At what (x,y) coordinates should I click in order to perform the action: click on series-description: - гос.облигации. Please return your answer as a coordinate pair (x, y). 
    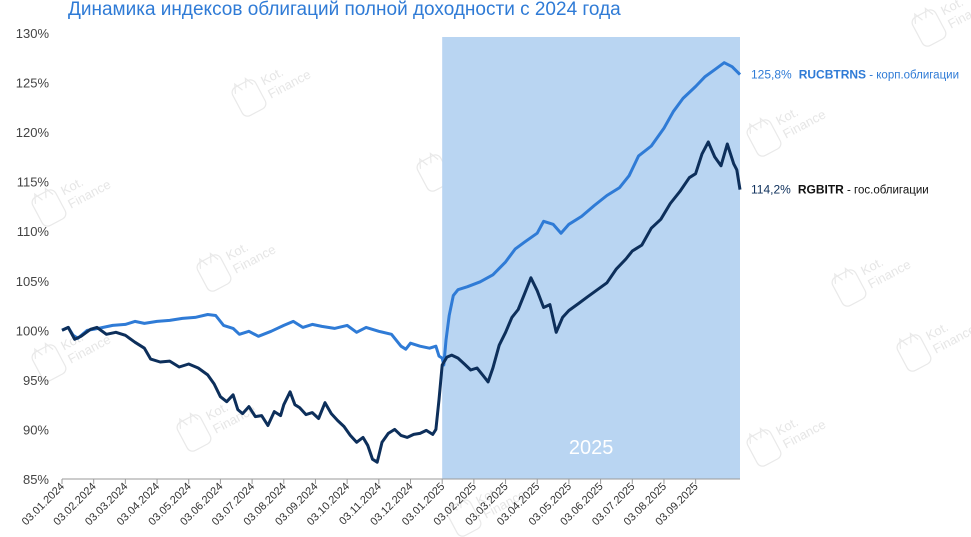
    Looking at the image, I should click on (886, 191).